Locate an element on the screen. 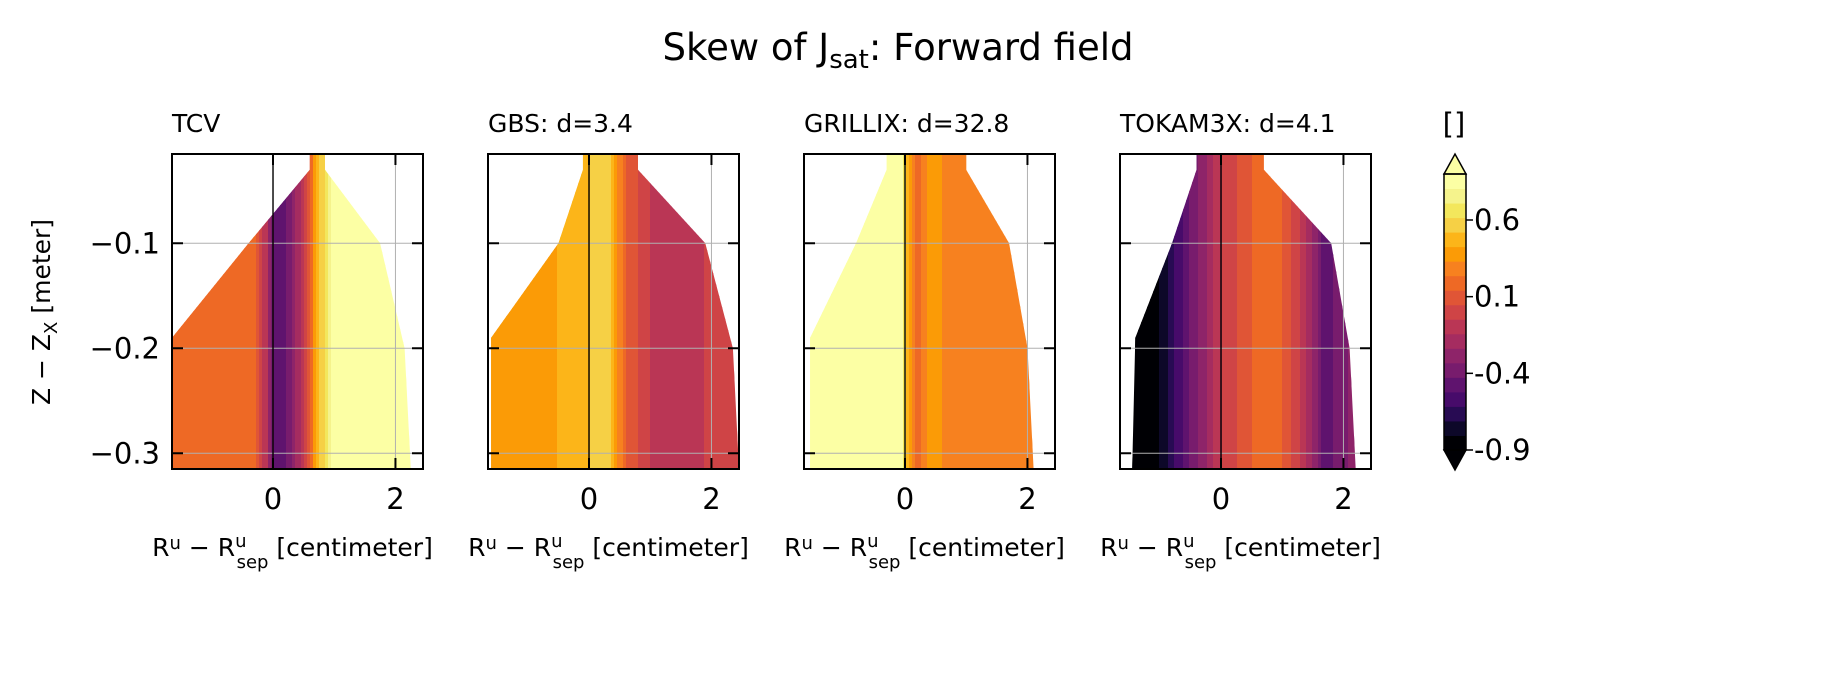  panel-1: 0 2 −0.1 −0.2 −0.3 TCV Ru − Ru sep [centimeter] is located at coordinates (261, 341).